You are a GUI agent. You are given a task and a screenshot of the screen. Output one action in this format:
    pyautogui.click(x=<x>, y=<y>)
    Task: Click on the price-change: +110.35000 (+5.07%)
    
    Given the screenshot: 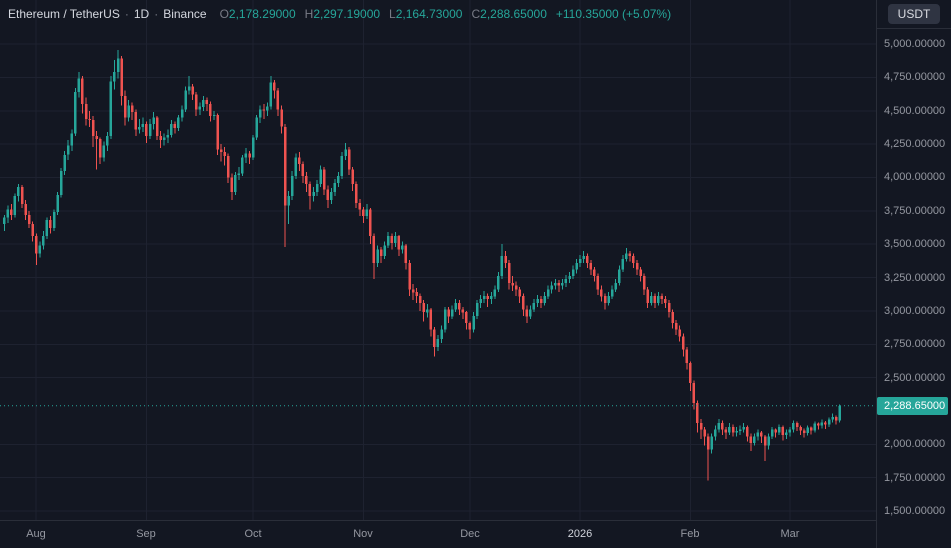 What is the action you would take?
    pyautogui.click(x=613, y=14)
    